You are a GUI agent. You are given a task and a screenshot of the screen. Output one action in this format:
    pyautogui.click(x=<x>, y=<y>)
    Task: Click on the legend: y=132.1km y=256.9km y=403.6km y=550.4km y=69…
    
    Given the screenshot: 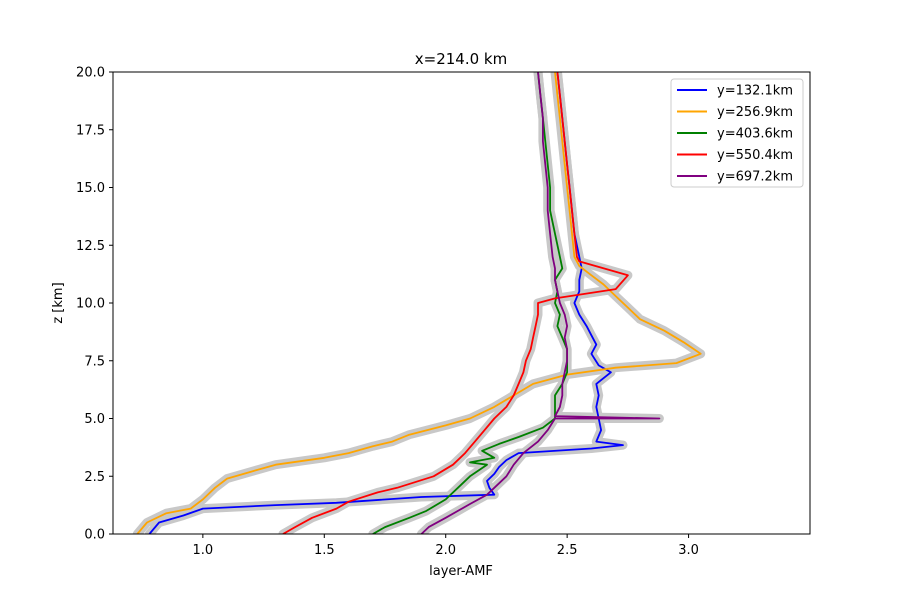 What is the action you would take?
    pyautogui.click(x=737, y=133)
    